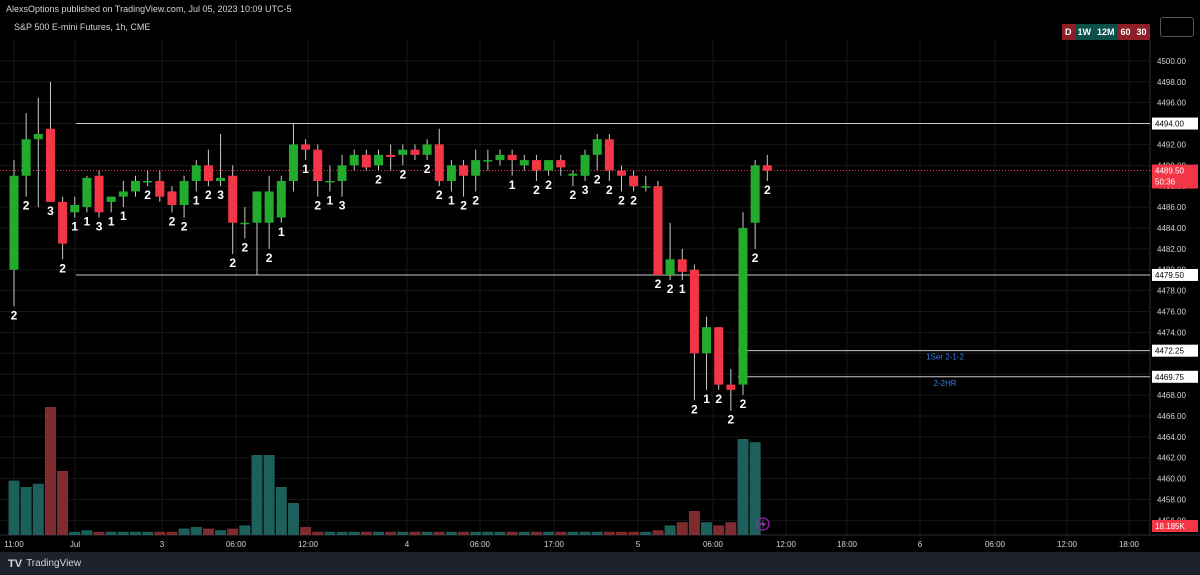  What do you see at coordinates (1068, 32) in the screenshot?
I see `timeframe-d: D` at bounding box center [1068, 32].